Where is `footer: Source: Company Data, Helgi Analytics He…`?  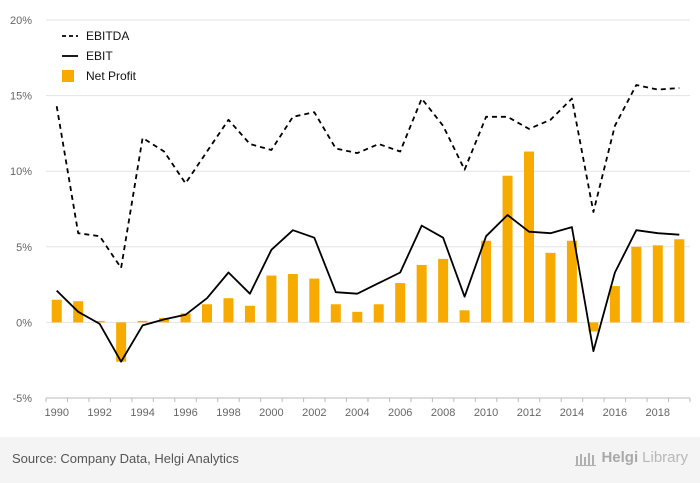
footer: Source: Company Data, Helgi Analytics He… is located at coordinates (350, 460).